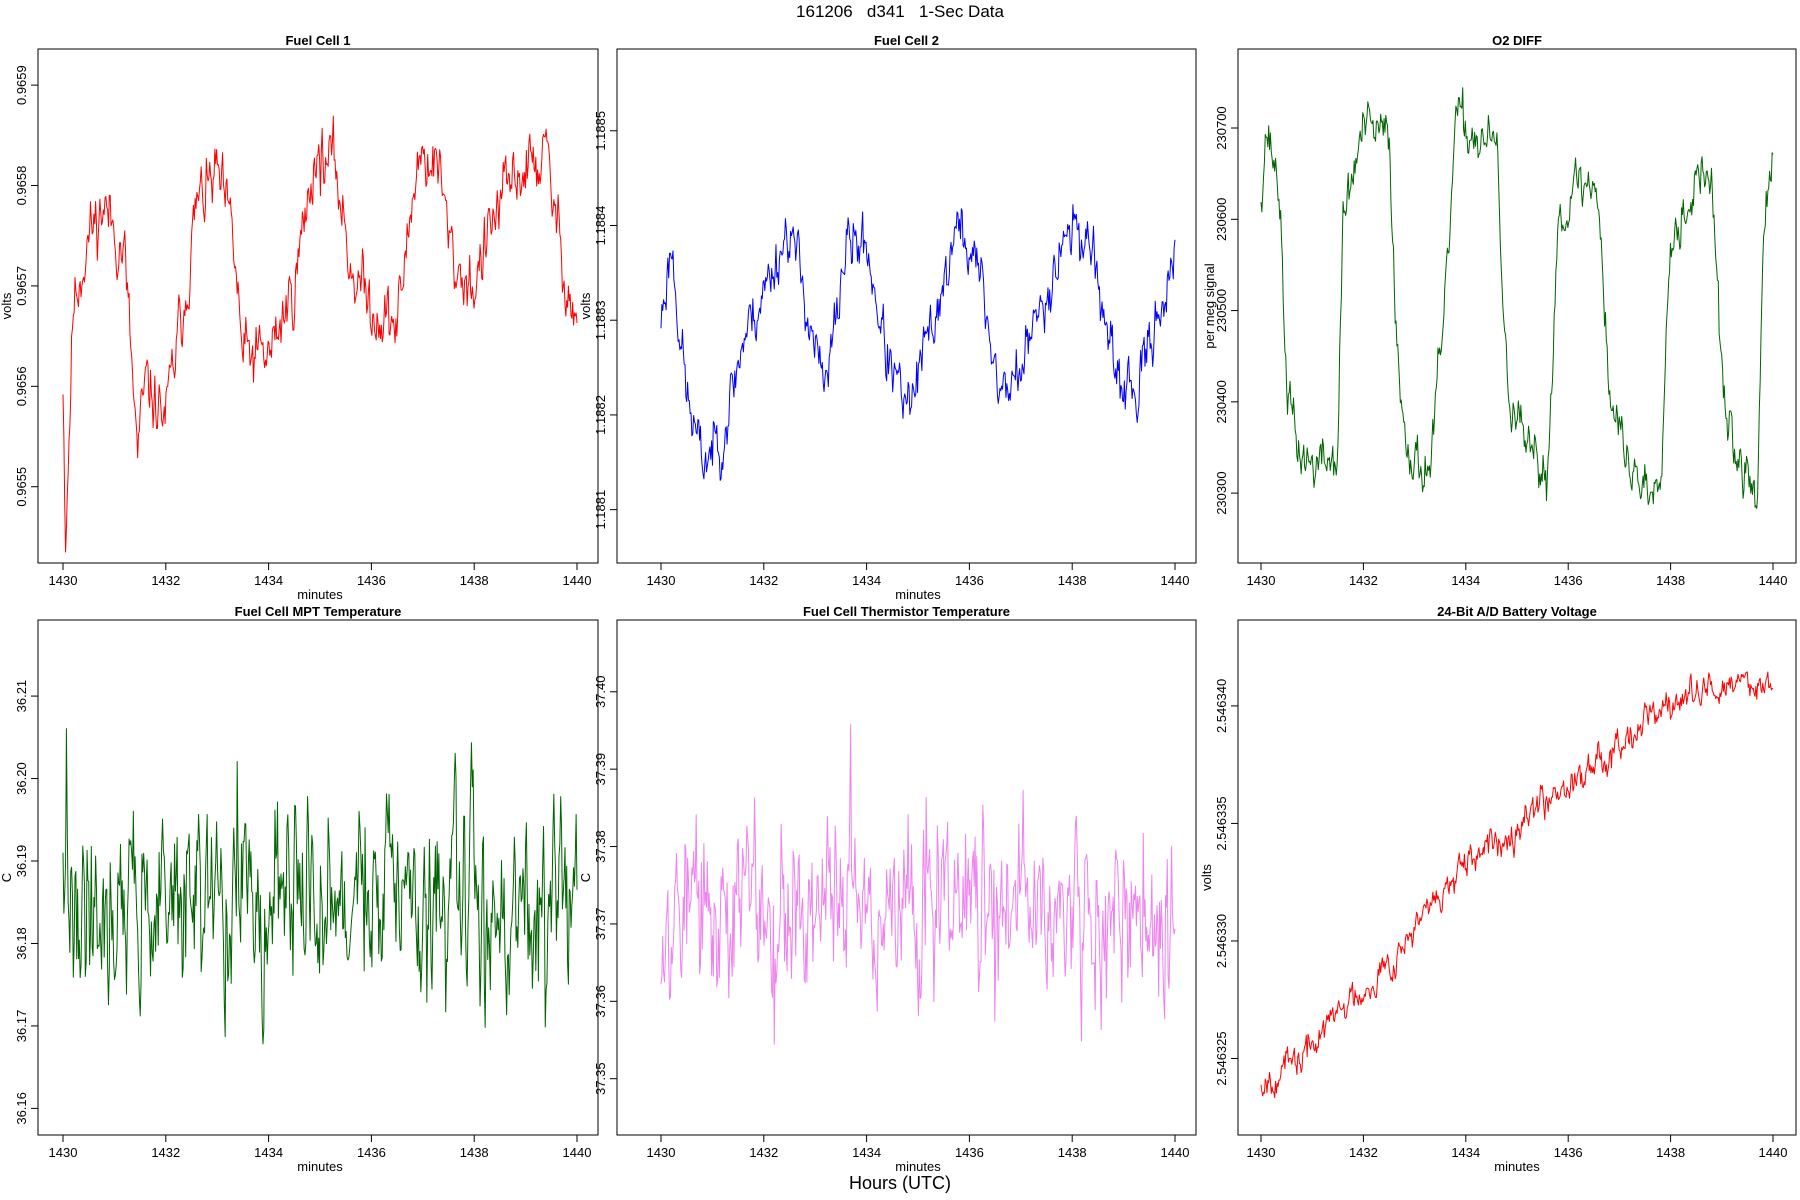  Describe the element at coordinates (1517, 885) in the screenshot. I see `series-line-battery` at that location.